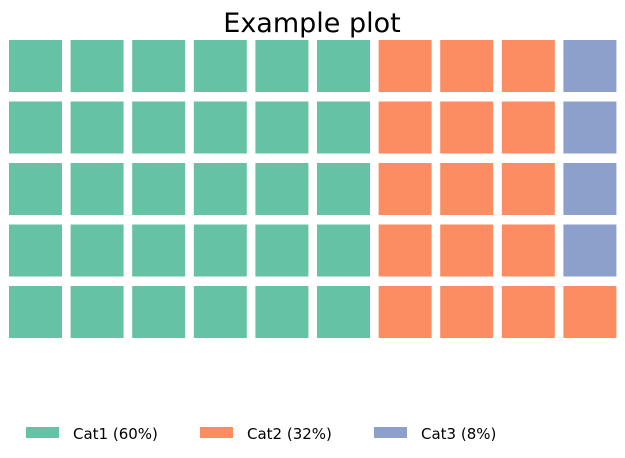 This screenshot has width=625, height=458. Describe the element at coordinates (311, 23) in the screenshot. I see `chart-title: Example plot` at that location.